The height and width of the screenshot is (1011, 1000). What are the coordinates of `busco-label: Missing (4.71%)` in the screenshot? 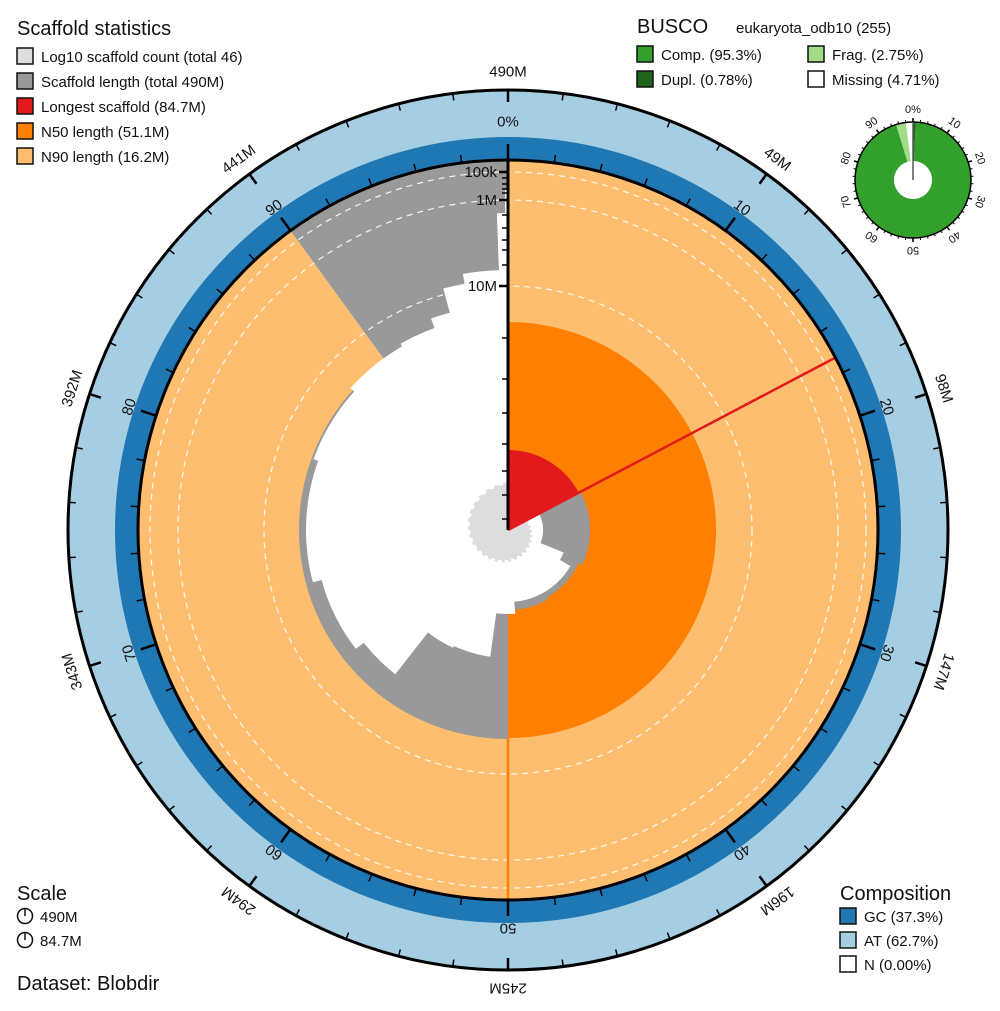 It's located at (886, 80).